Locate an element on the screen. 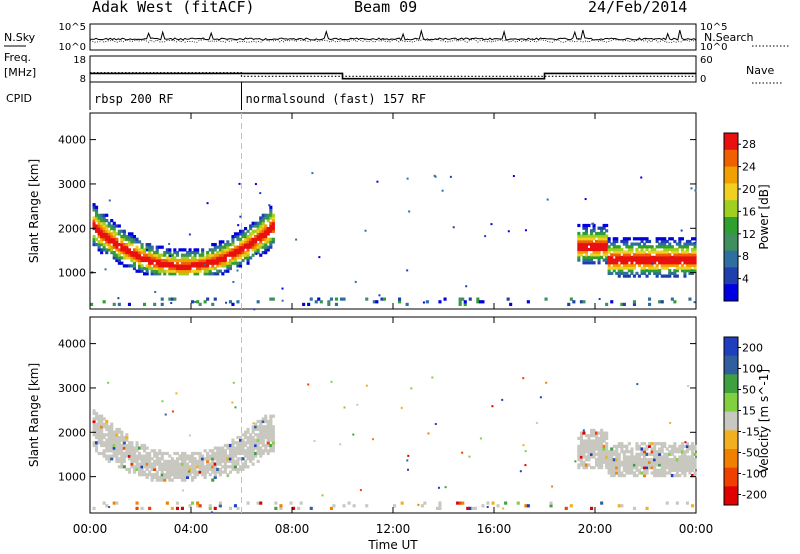 The height and width of the screenshot is (554, 800). cpid-mode-label: normalsound (fast) 157 RF is located at coordinates (336, 99).